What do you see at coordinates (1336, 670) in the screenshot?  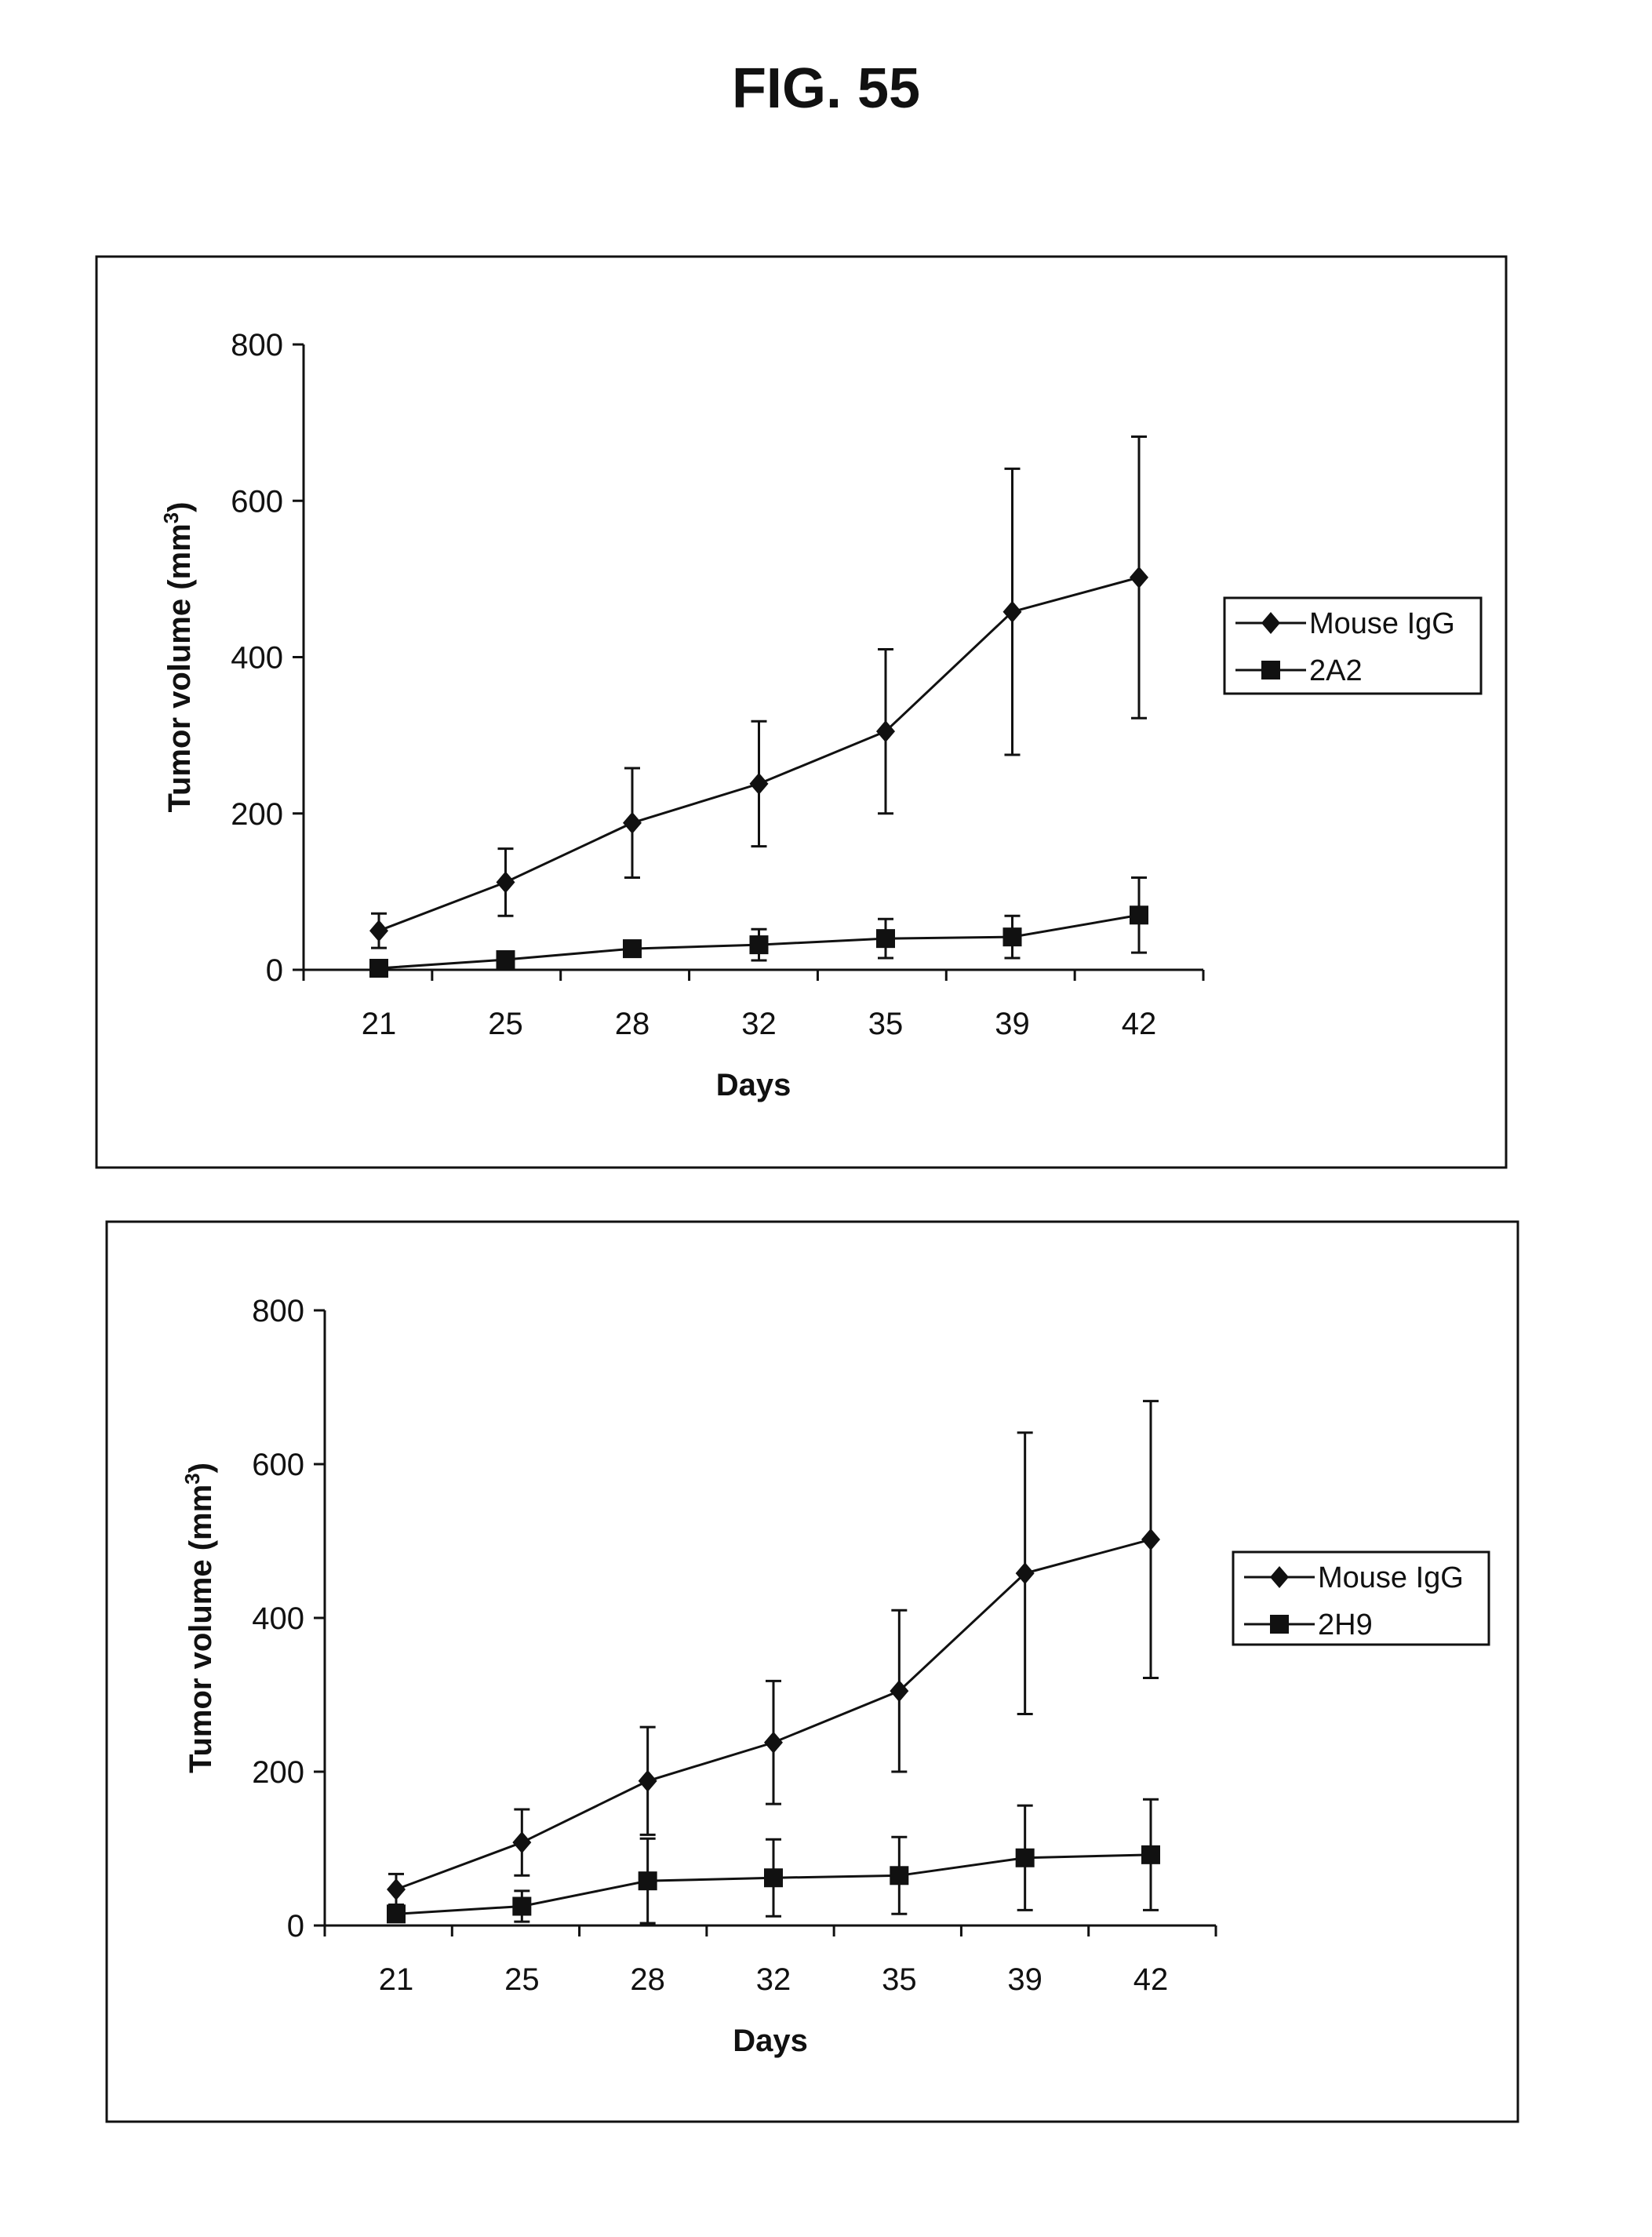 I see `legend-label: 2A2` at bounding box center [1336, 670].